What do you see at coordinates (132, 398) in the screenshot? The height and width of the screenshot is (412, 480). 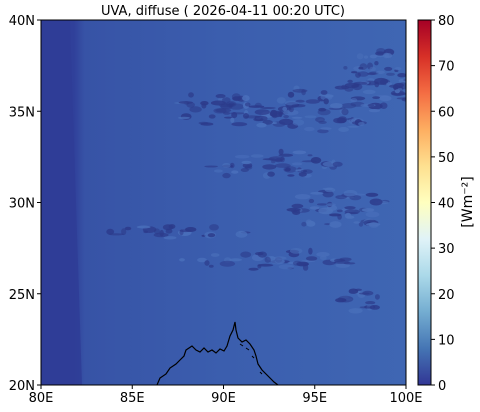 I see `x-tick-label: 85E` at bounding box center [132, 398].